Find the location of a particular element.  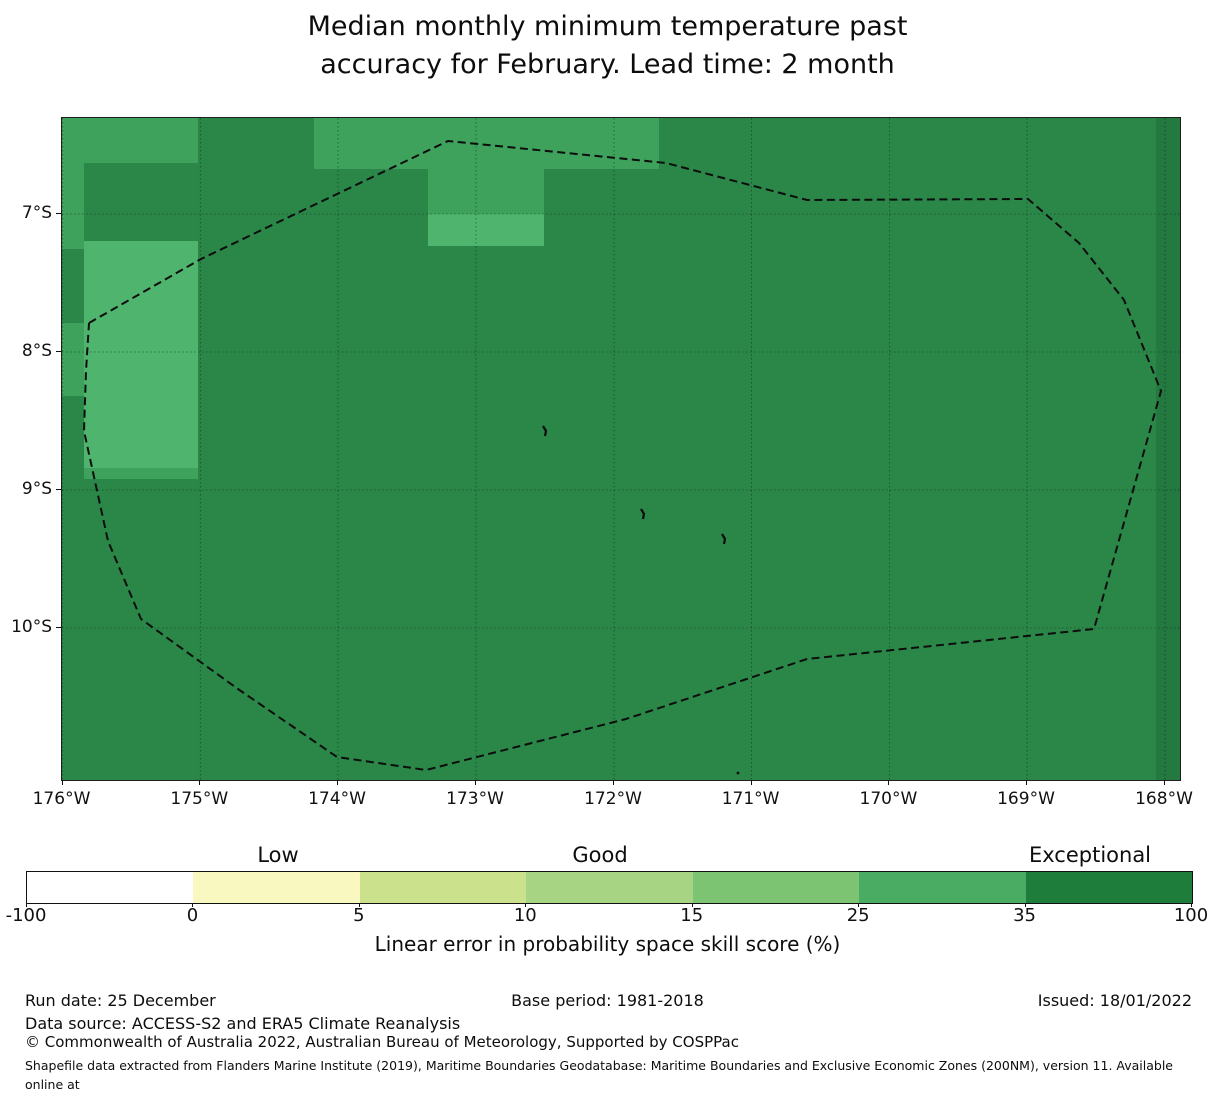

x-axis-tick-label: 171°W is located at coordinates (750, 799).